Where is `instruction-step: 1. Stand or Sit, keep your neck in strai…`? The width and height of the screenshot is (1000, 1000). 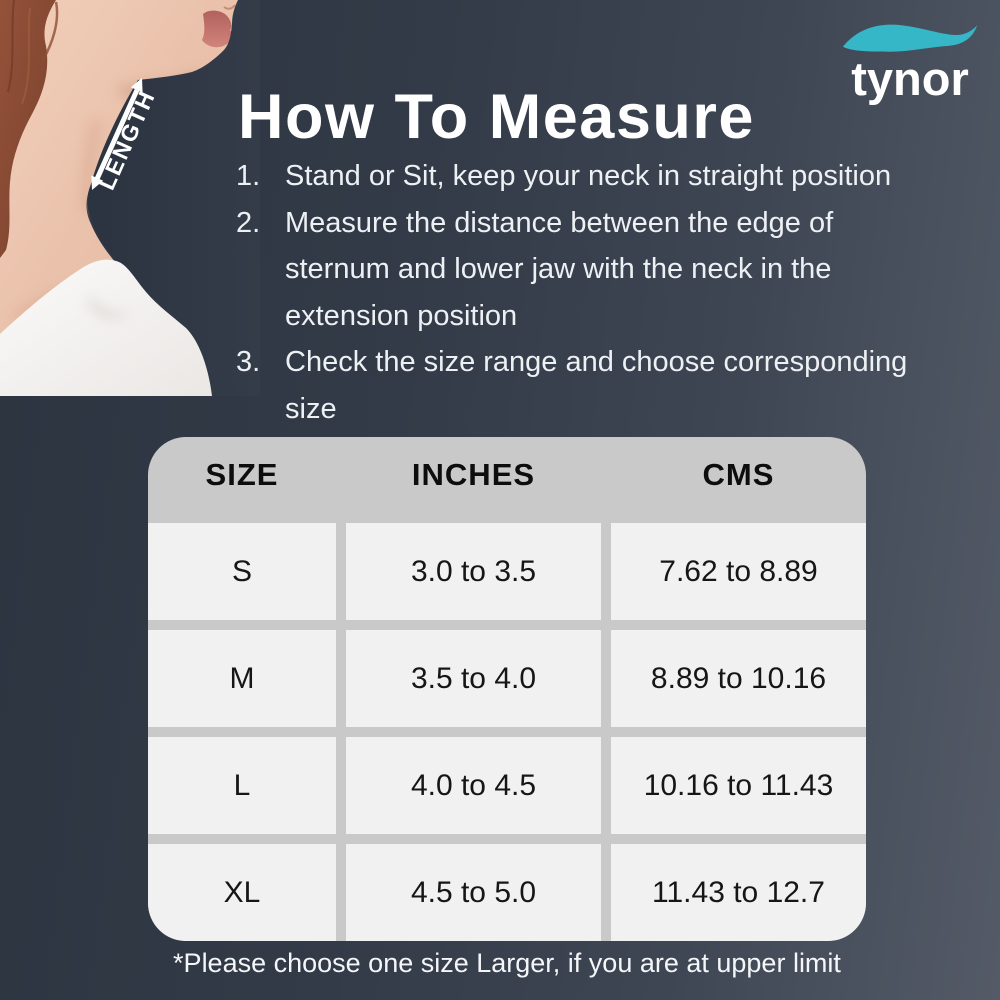
instruction-step: 1. Stand or Sit, keep your neck in strai… is located at coordinates (610, 176).